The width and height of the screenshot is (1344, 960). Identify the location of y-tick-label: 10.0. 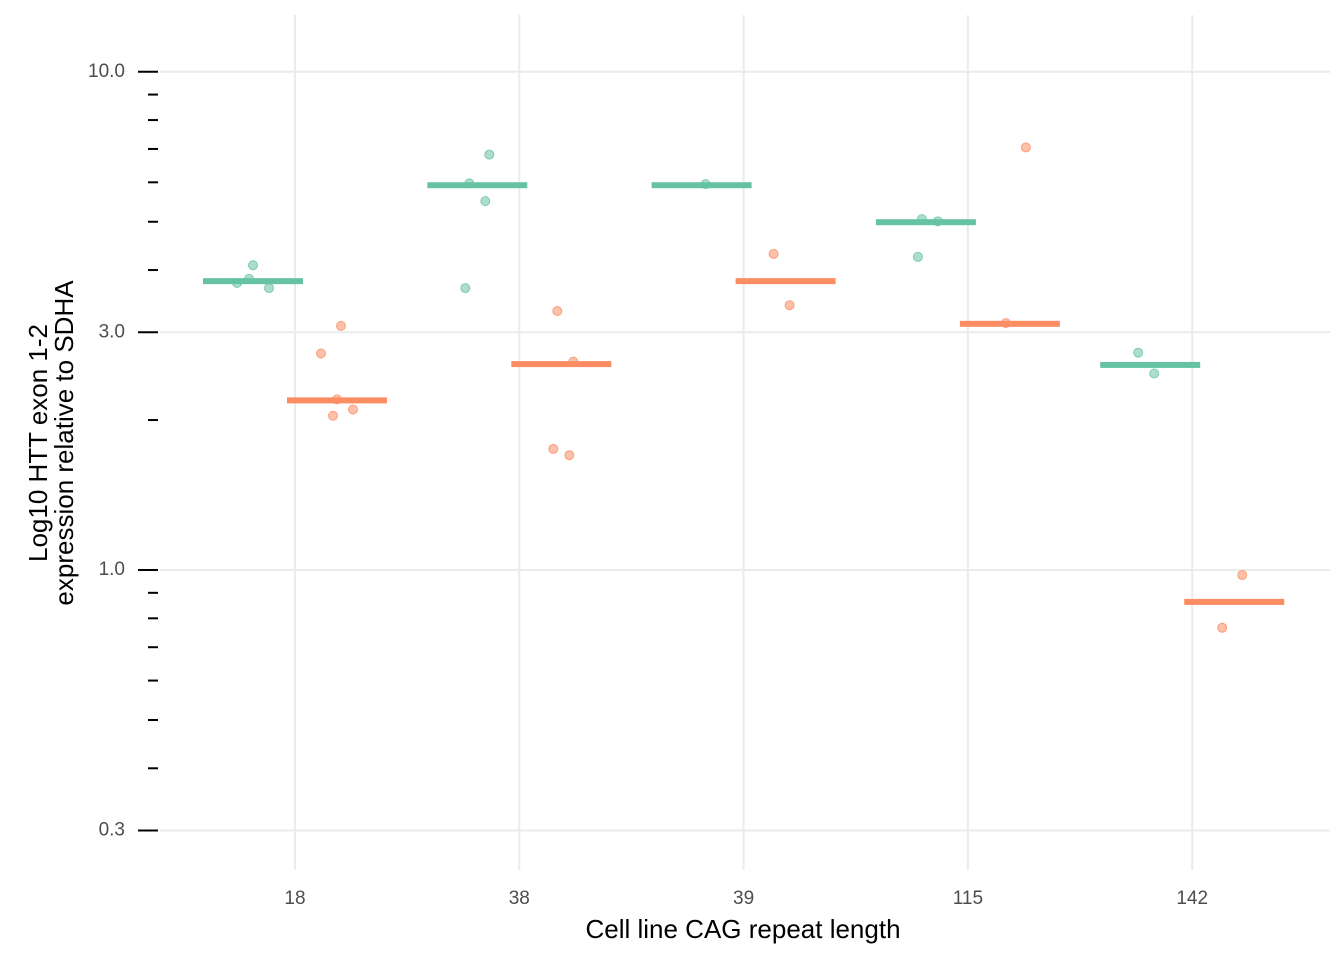
(106, 71).